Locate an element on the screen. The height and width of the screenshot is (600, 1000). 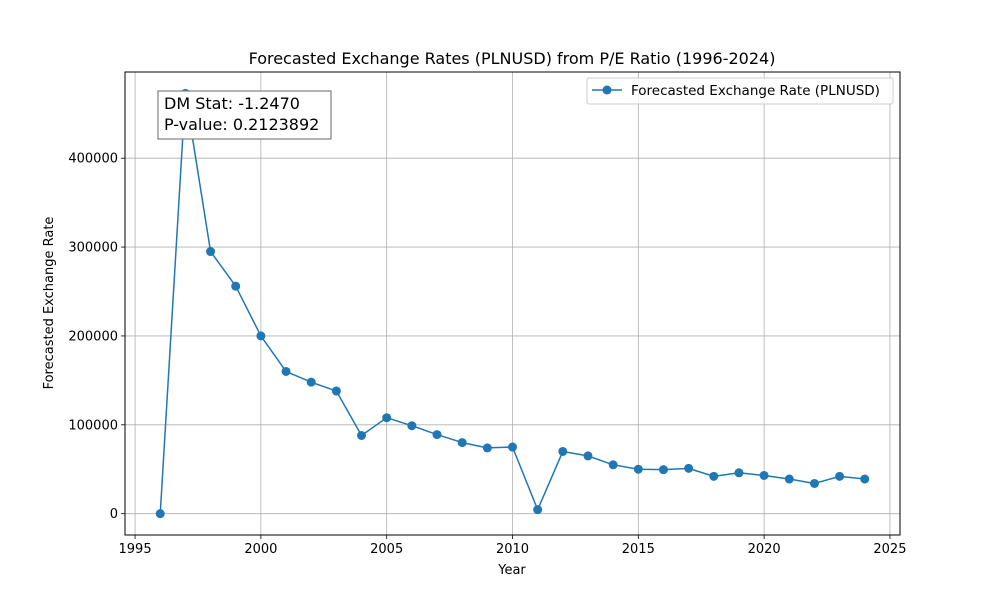
y-axis-label: Forecasted Exchange Rate is located at coordinates (49, 303).